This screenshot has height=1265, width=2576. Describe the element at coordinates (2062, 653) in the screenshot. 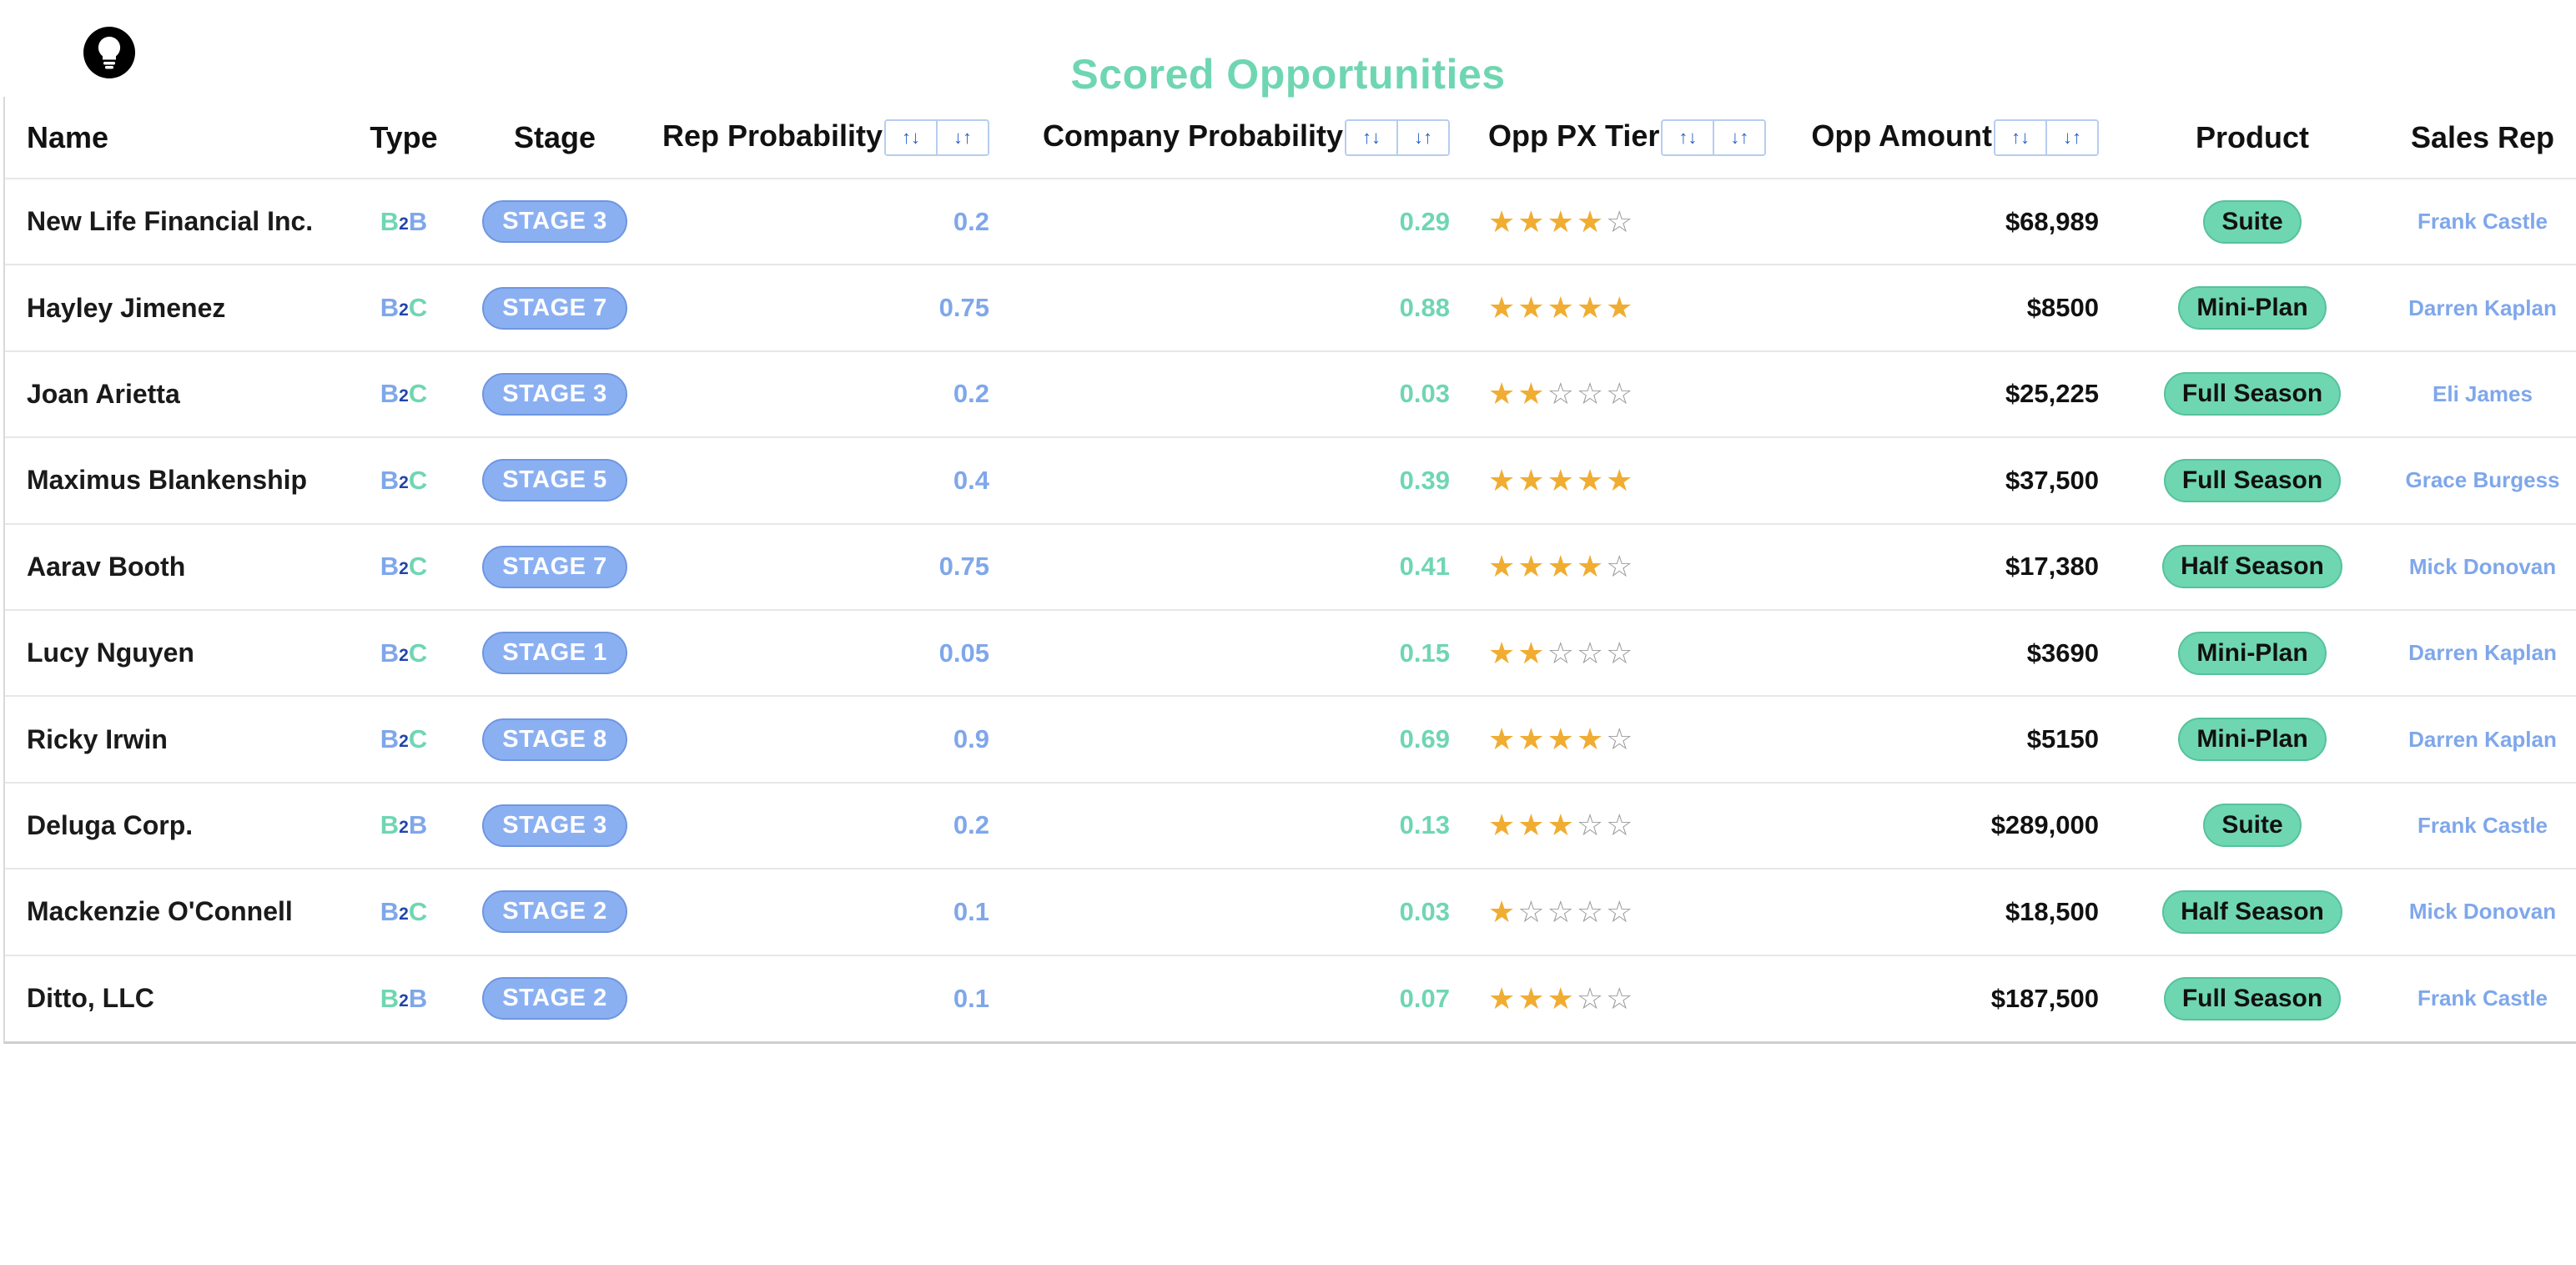

I see `opp-amount-value: $3690` at that location.